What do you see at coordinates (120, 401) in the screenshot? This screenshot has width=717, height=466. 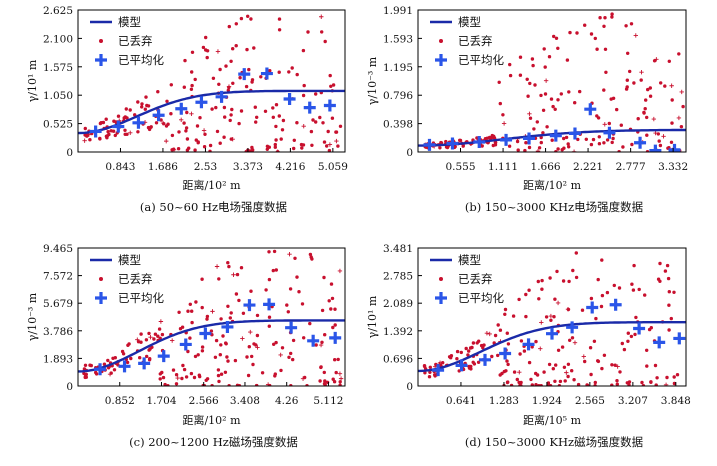 I see `x-tick-label: 0.852` at bounding box center [120, 401].